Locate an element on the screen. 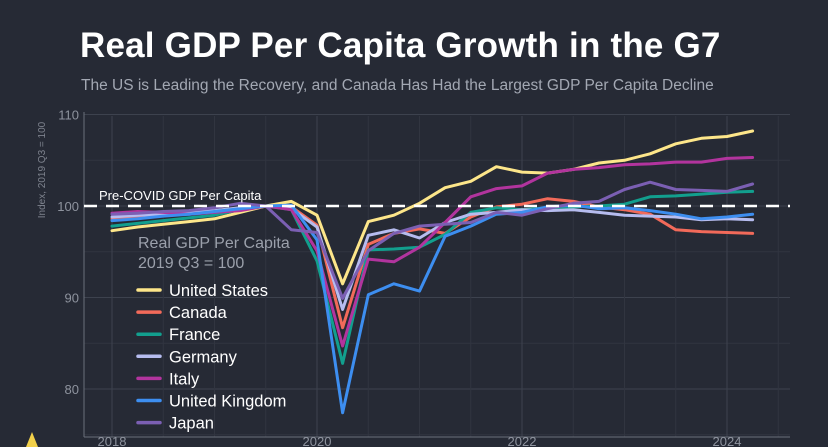 Image resolution: width=828 pixels, height=447 pixels. x-tick-label: 2020 is located at coordinates (317, 440).